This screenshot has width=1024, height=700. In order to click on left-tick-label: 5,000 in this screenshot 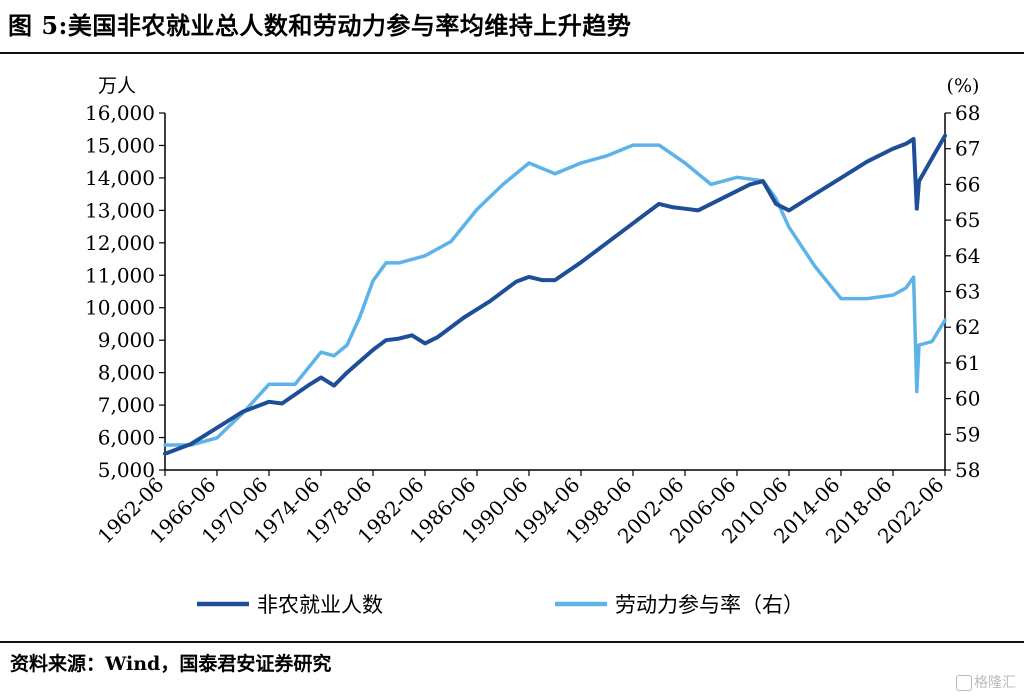, I will do `click(126, 470)`.